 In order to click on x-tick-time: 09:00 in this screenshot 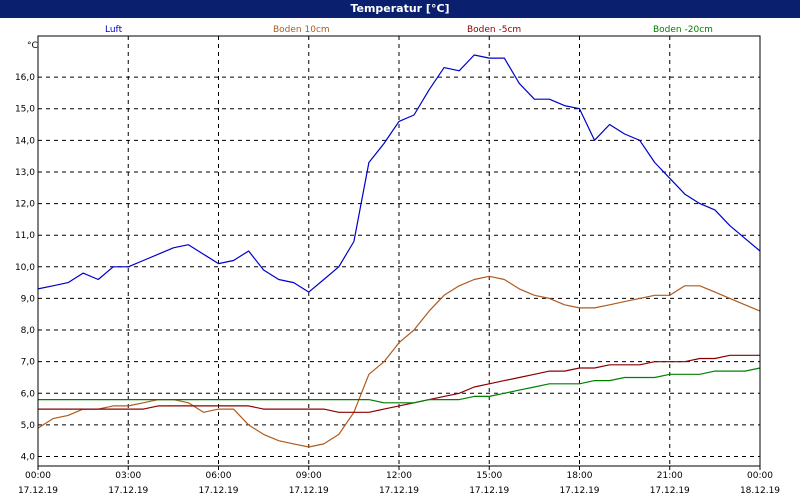, I will do `click(309, 476)`.